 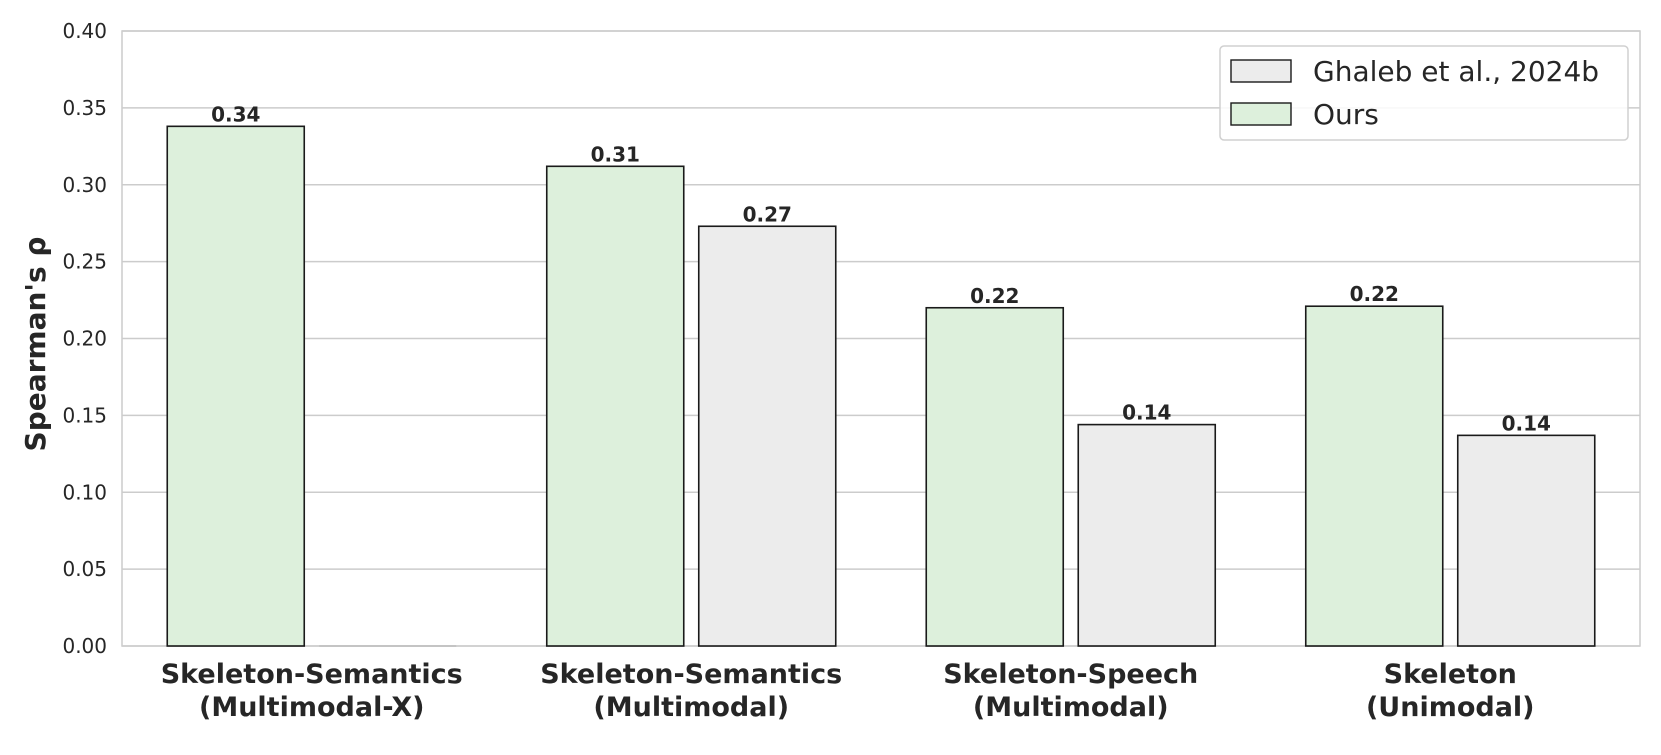 What do you see at coordinates (84, 339) in the screenshot?
I see `y-tick-label: 0.20` at bounding box center [84, 339].